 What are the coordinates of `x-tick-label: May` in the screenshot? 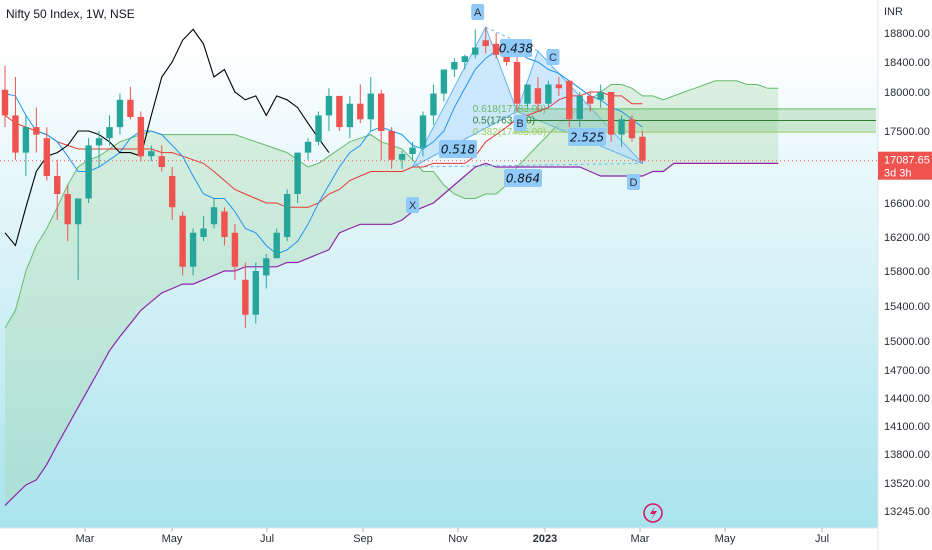 It's located at (172, 539).